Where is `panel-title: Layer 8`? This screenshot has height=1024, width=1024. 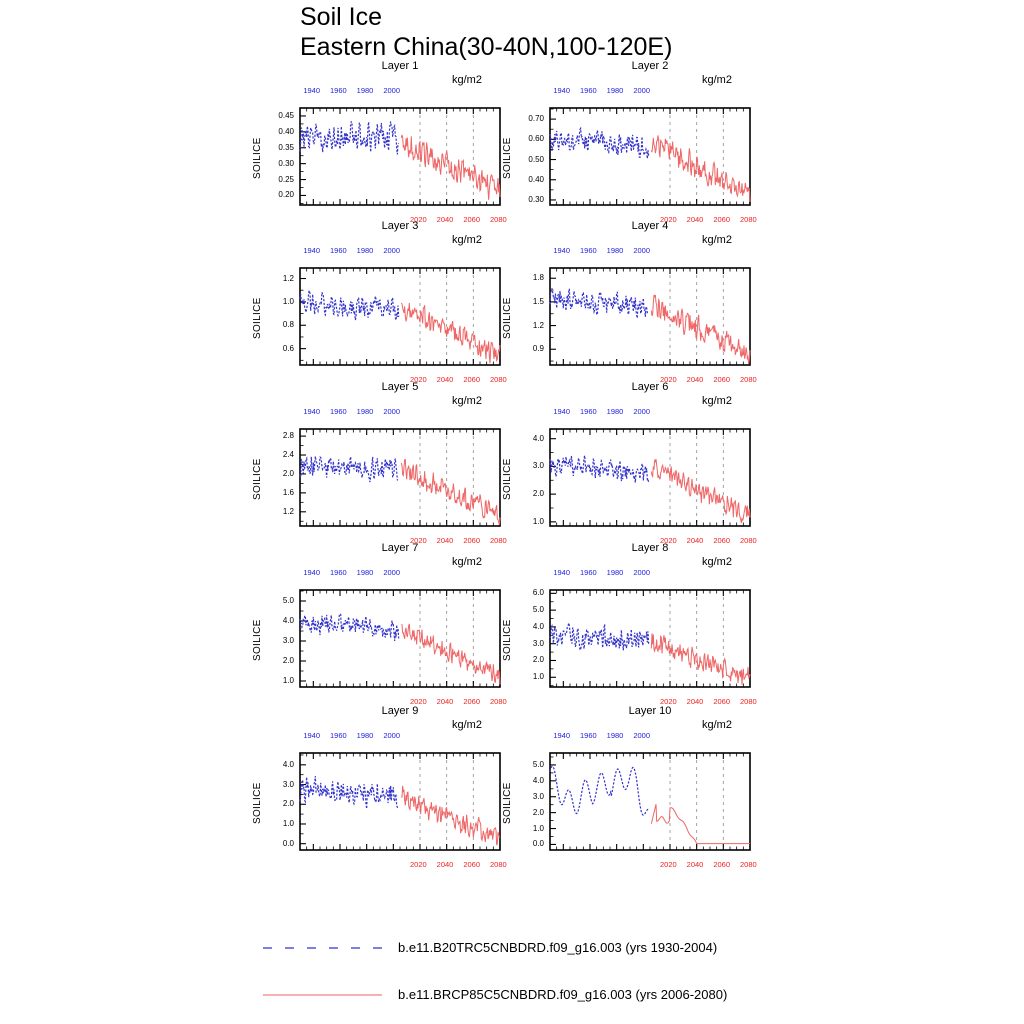 panel-title: Layer 8 is located at coordinates (650, 548).